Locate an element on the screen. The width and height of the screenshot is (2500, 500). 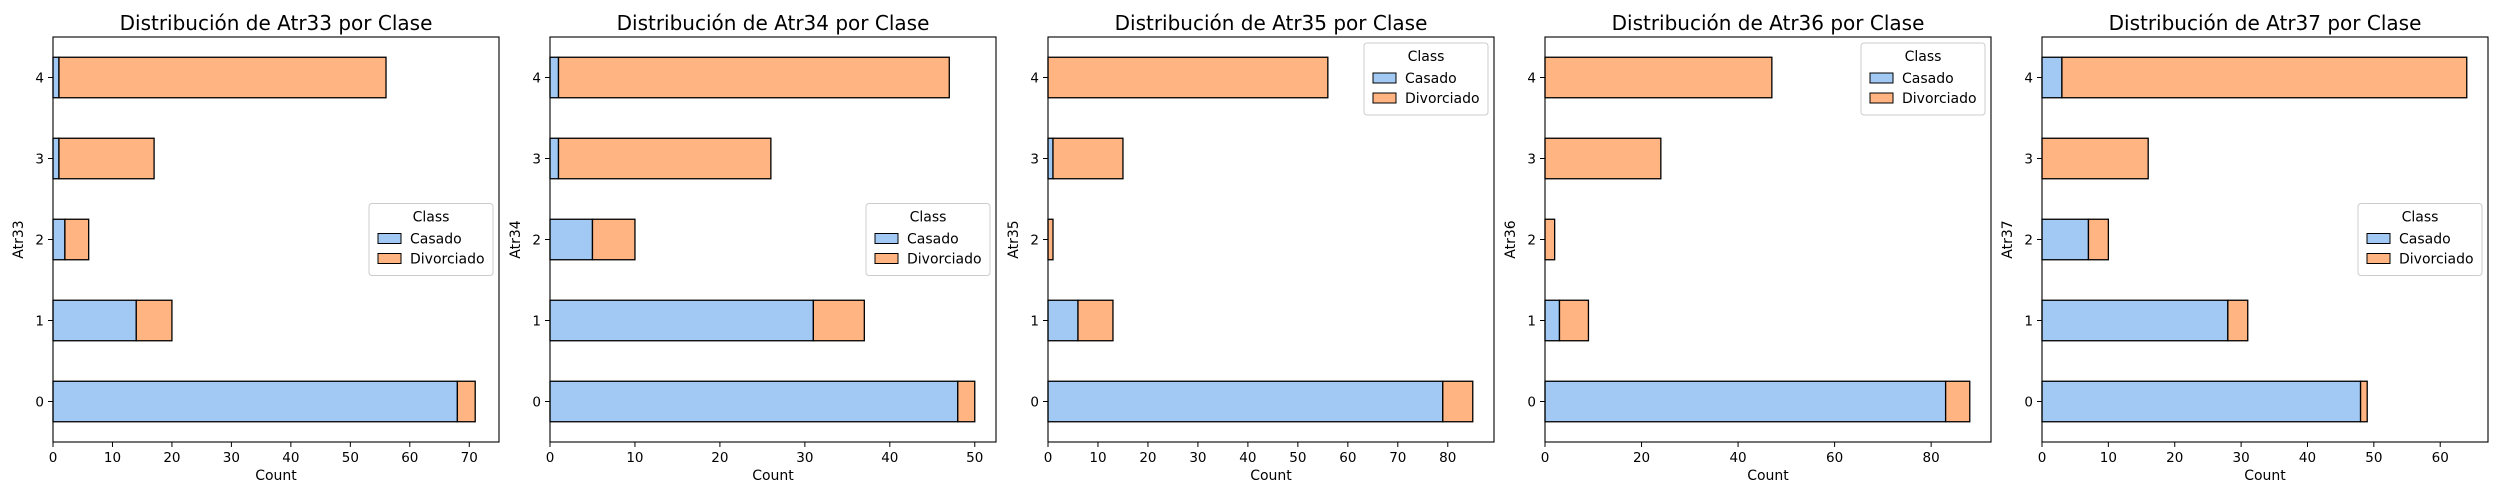
chart-title: Distribución de Atr33 por Clase is located at coordinates (276, 23).